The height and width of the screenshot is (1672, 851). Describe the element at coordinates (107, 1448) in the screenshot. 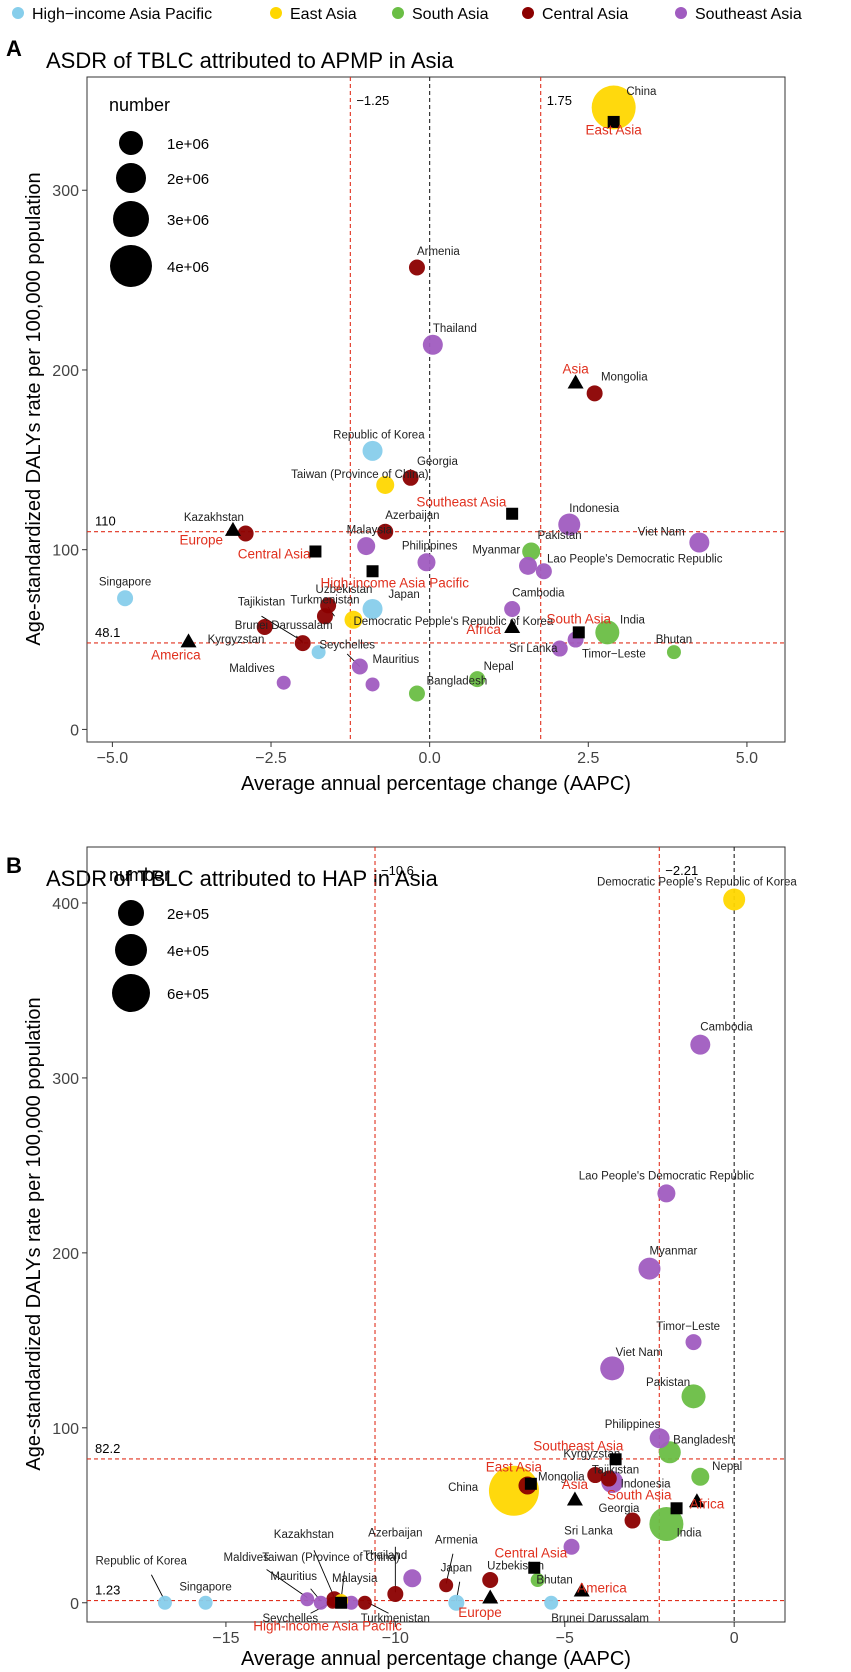

I see `hline-label: 82.2` at that location.